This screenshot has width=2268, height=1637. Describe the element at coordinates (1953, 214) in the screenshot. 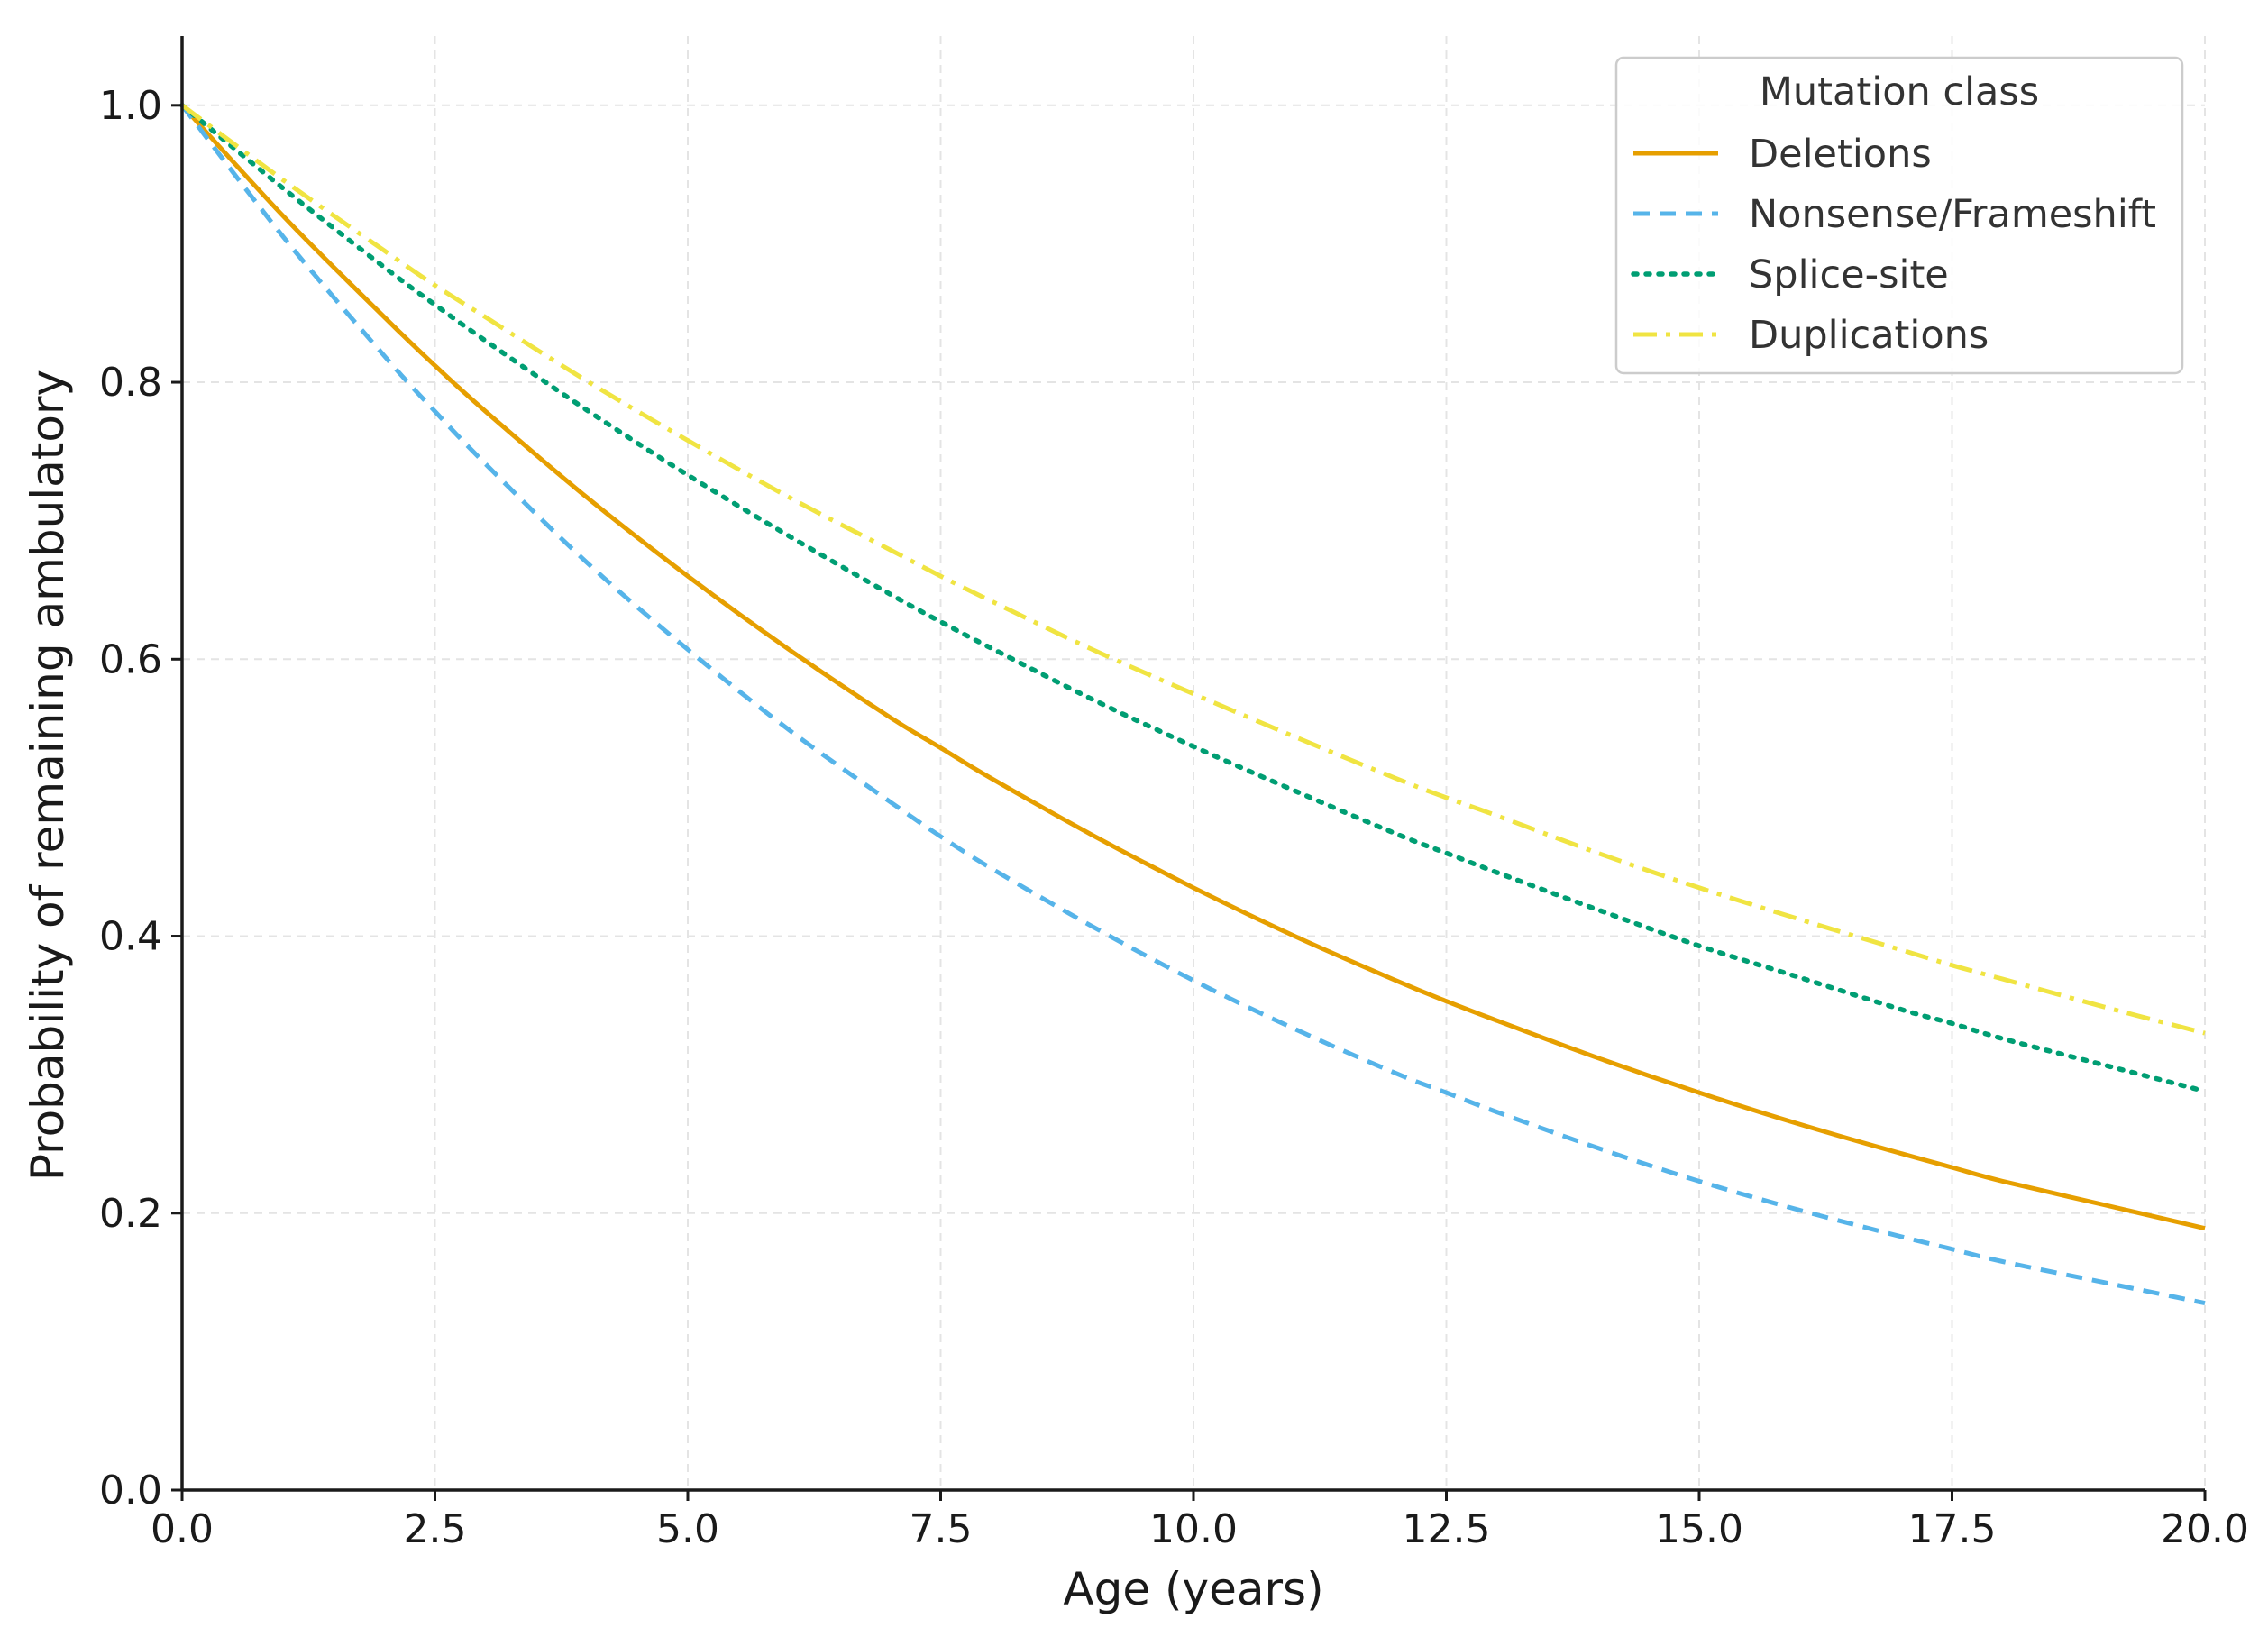

I see `legend-label: Nonsense/Frameshift` at that location.